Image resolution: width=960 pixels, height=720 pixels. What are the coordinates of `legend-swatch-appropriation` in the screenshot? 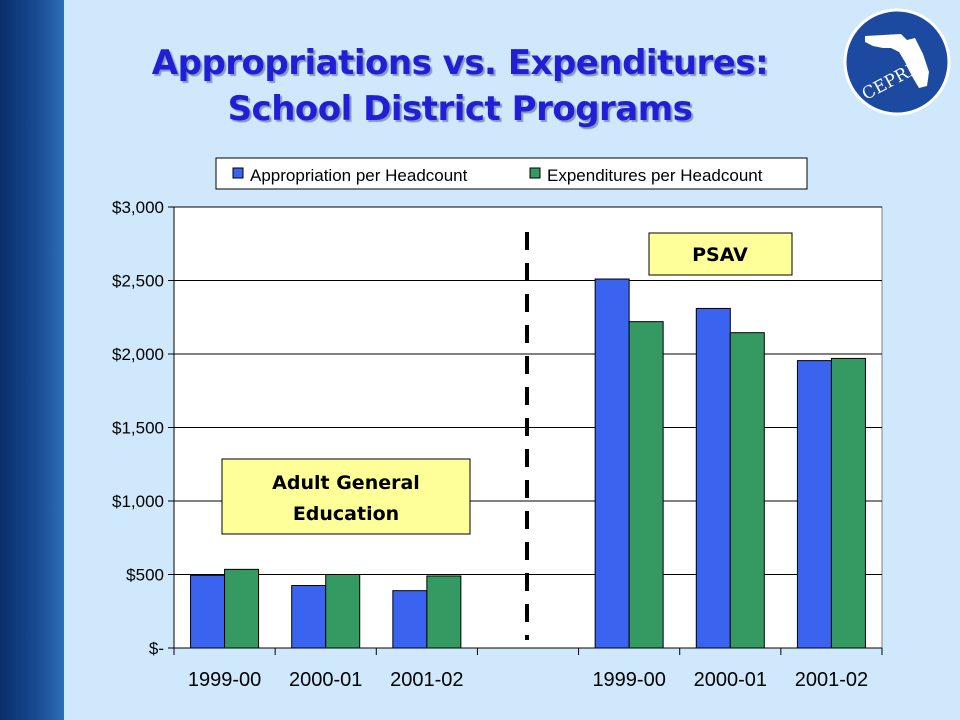 It's located at (238, 173).